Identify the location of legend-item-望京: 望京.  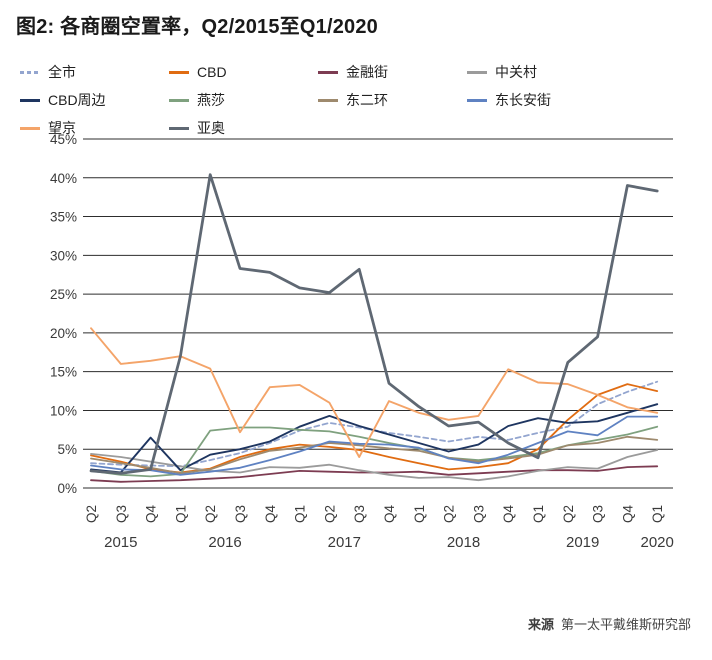
(94, 128).